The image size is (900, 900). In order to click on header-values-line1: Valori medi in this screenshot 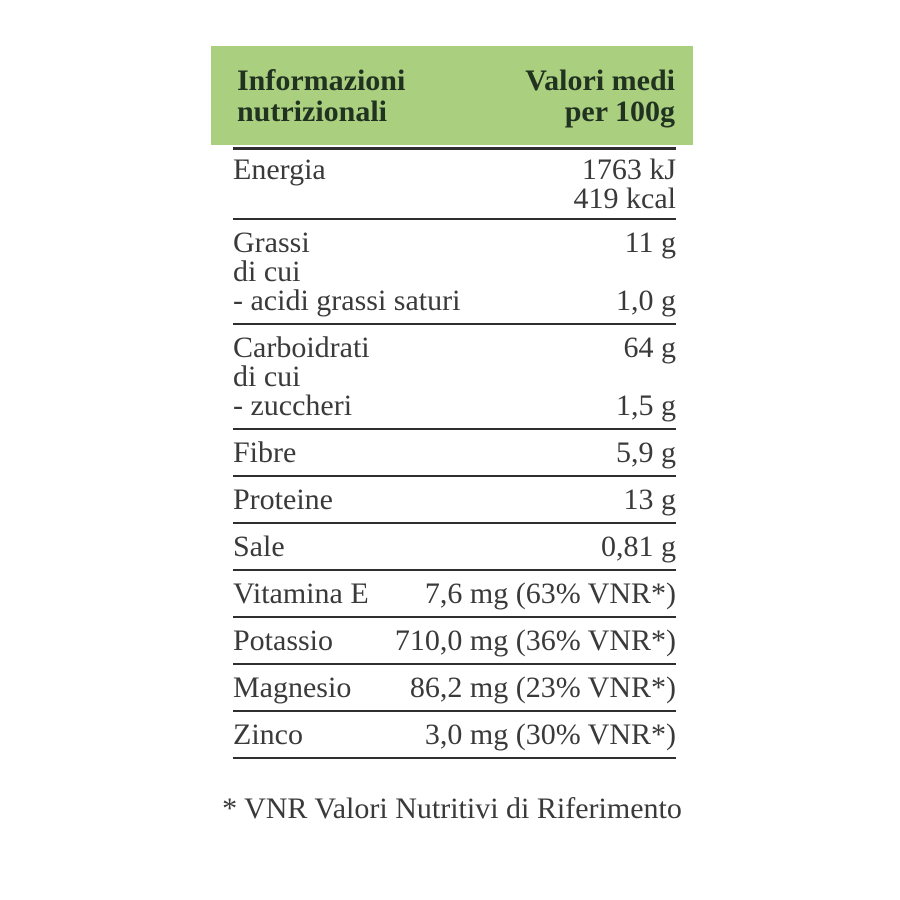, I will do `click(600, 80)`.